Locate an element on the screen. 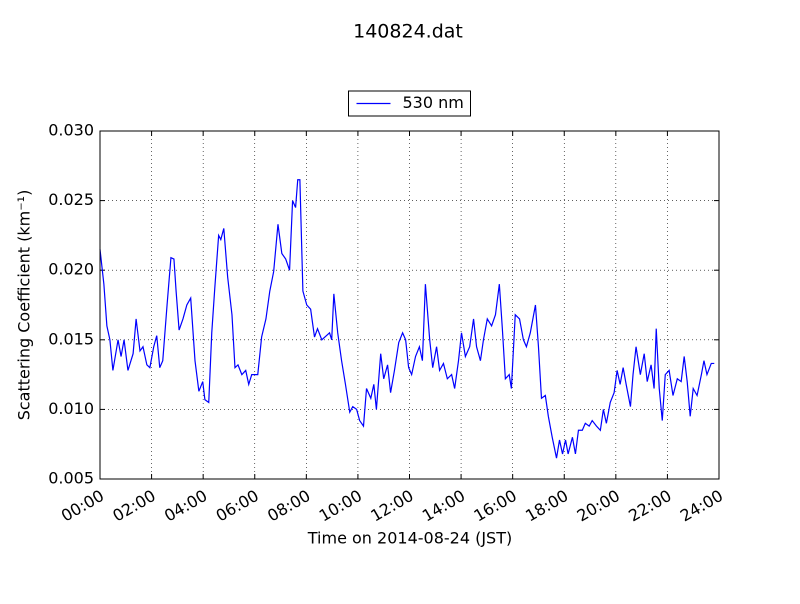  y-tick-label: 0.005 is located at coordinates (71, 478).